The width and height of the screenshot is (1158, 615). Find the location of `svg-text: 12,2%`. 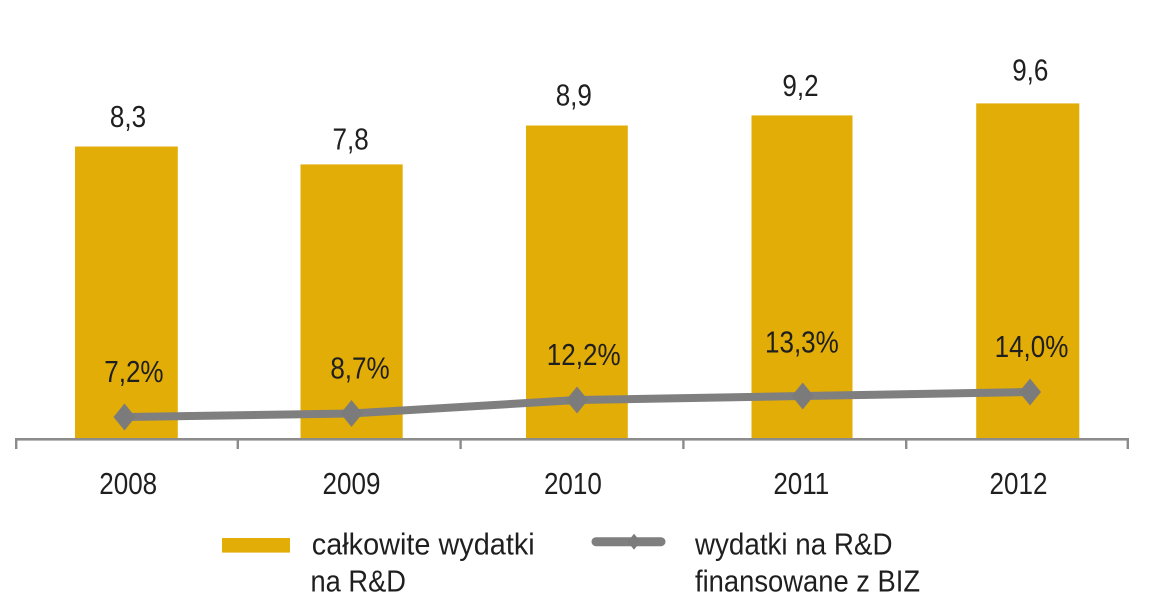

svg-text: 12,2% is located at coordinates (584, 355).